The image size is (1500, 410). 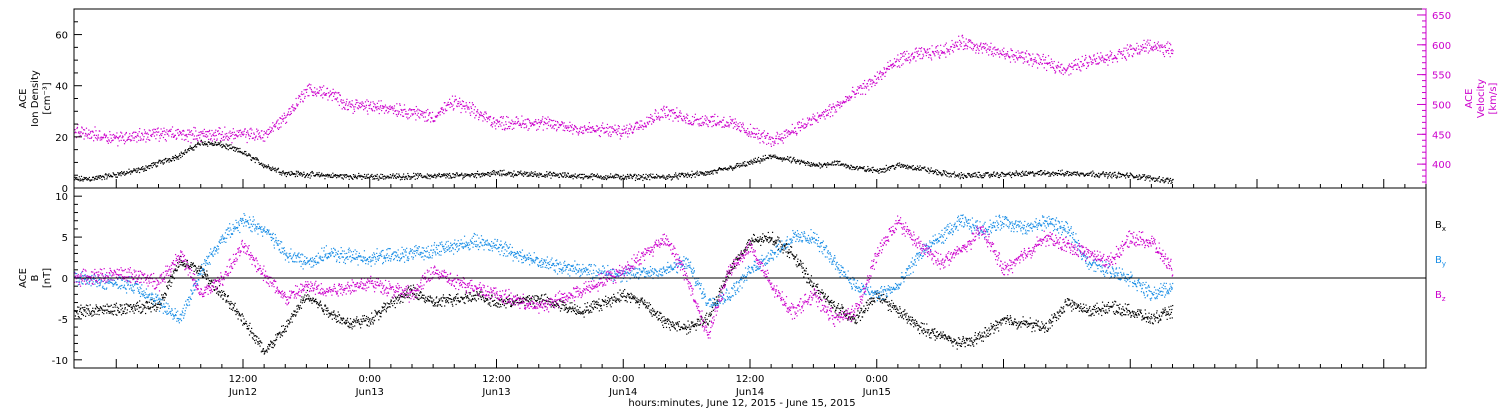 What do you see at coordinates (23, 99) in the screenshot?
I see `left-axis-label: ACE` at bounding box center [23, 99].